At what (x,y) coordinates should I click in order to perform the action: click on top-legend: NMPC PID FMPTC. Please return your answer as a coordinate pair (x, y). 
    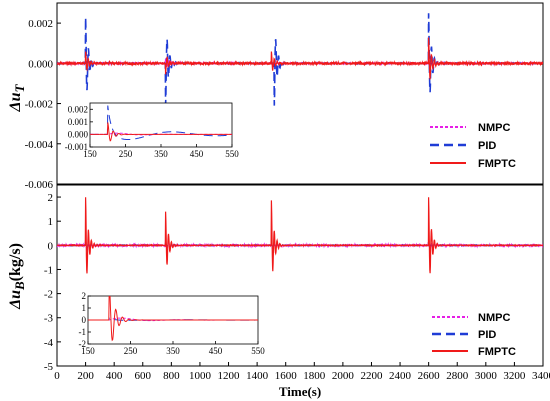
    Looking at the image, I should click on (473, 146).